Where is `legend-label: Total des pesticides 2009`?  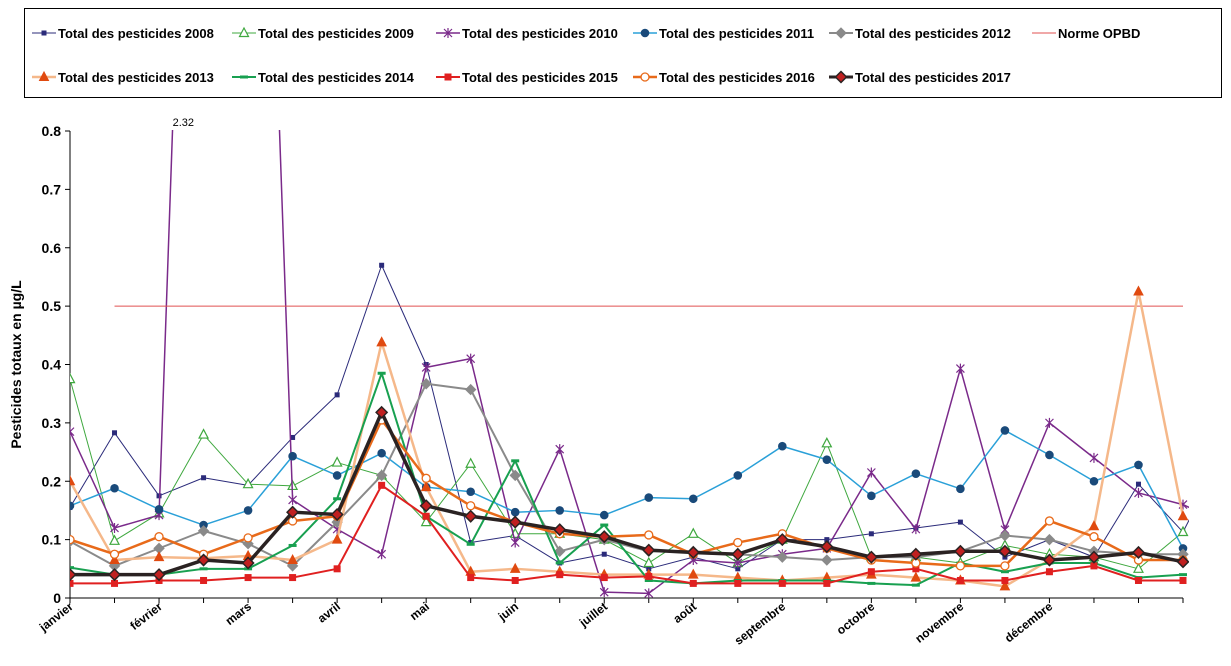 legend-label: Total des pesticides 2009 is located at coordinates (336, 33).